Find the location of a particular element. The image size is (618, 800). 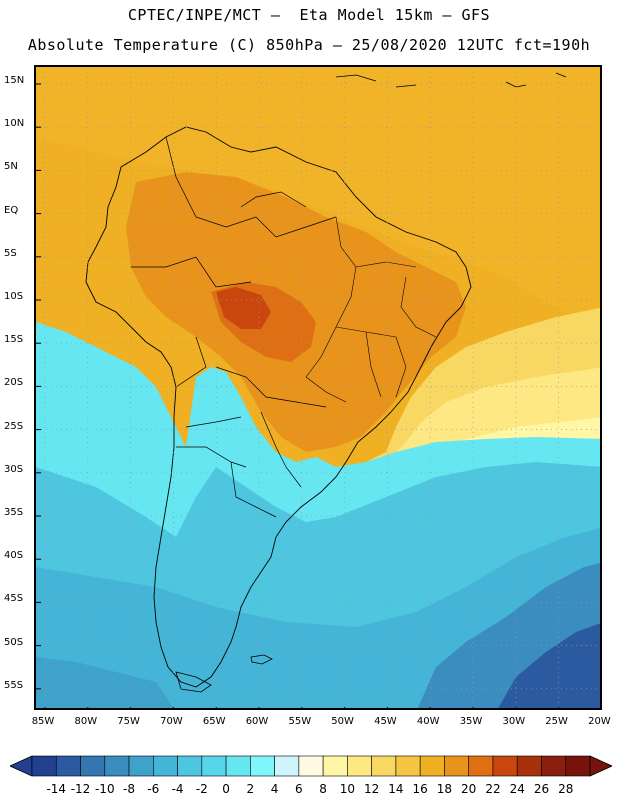

colorbar-tick-label: 2 is located at coordinates (250, 789).